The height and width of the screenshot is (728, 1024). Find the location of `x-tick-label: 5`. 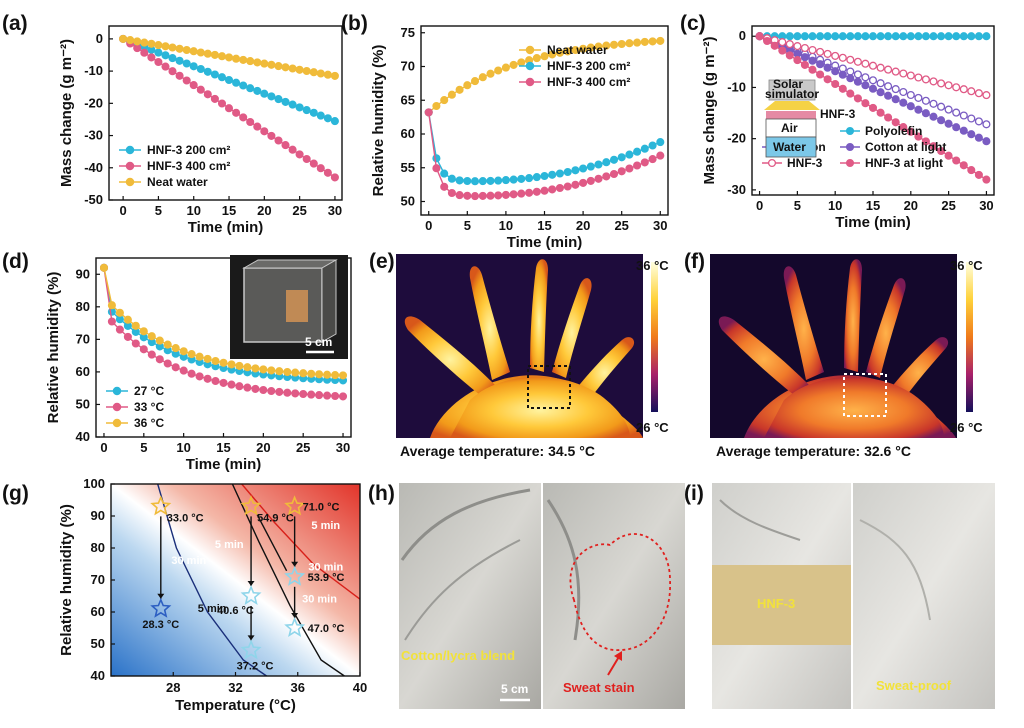

x-tick-label: 5 is located at coordinates (158, 210).